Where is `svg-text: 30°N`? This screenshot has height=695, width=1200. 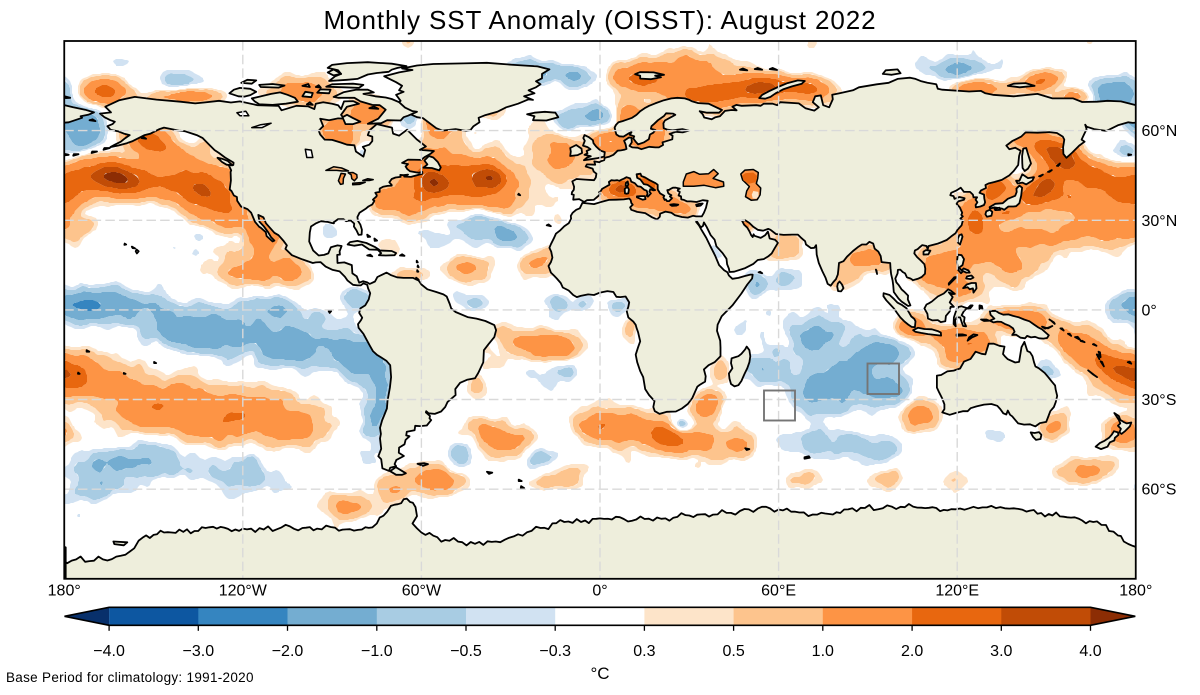
svg-text: 30°N is located at coordinates (1160, 221).